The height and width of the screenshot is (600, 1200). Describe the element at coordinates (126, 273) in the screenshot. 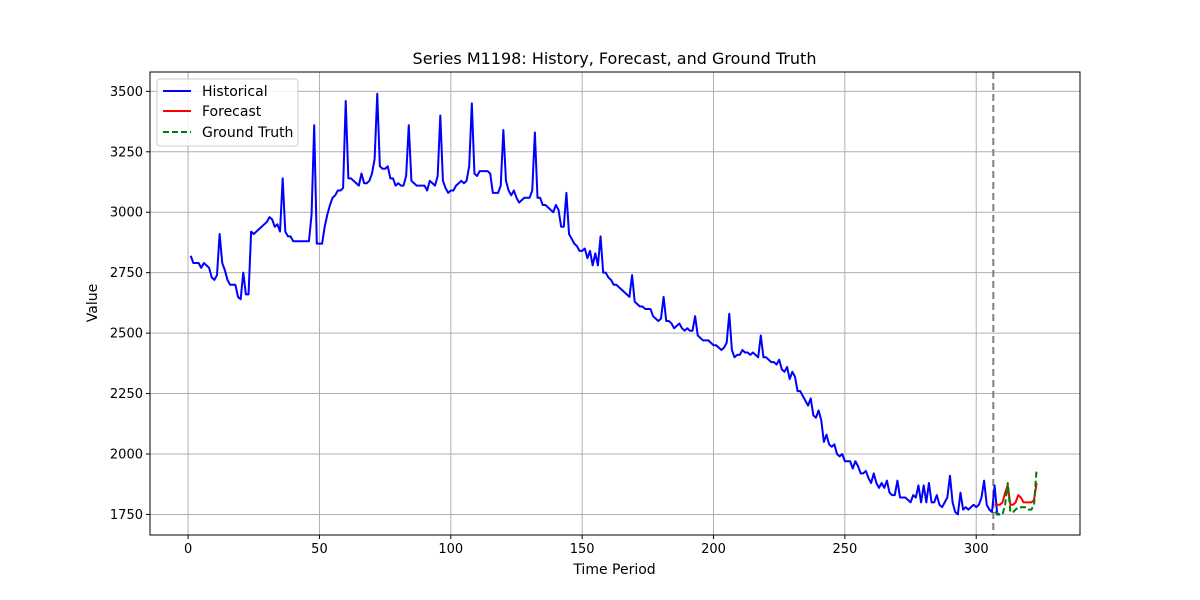

I see `y-tick-label: 2750` at that location.